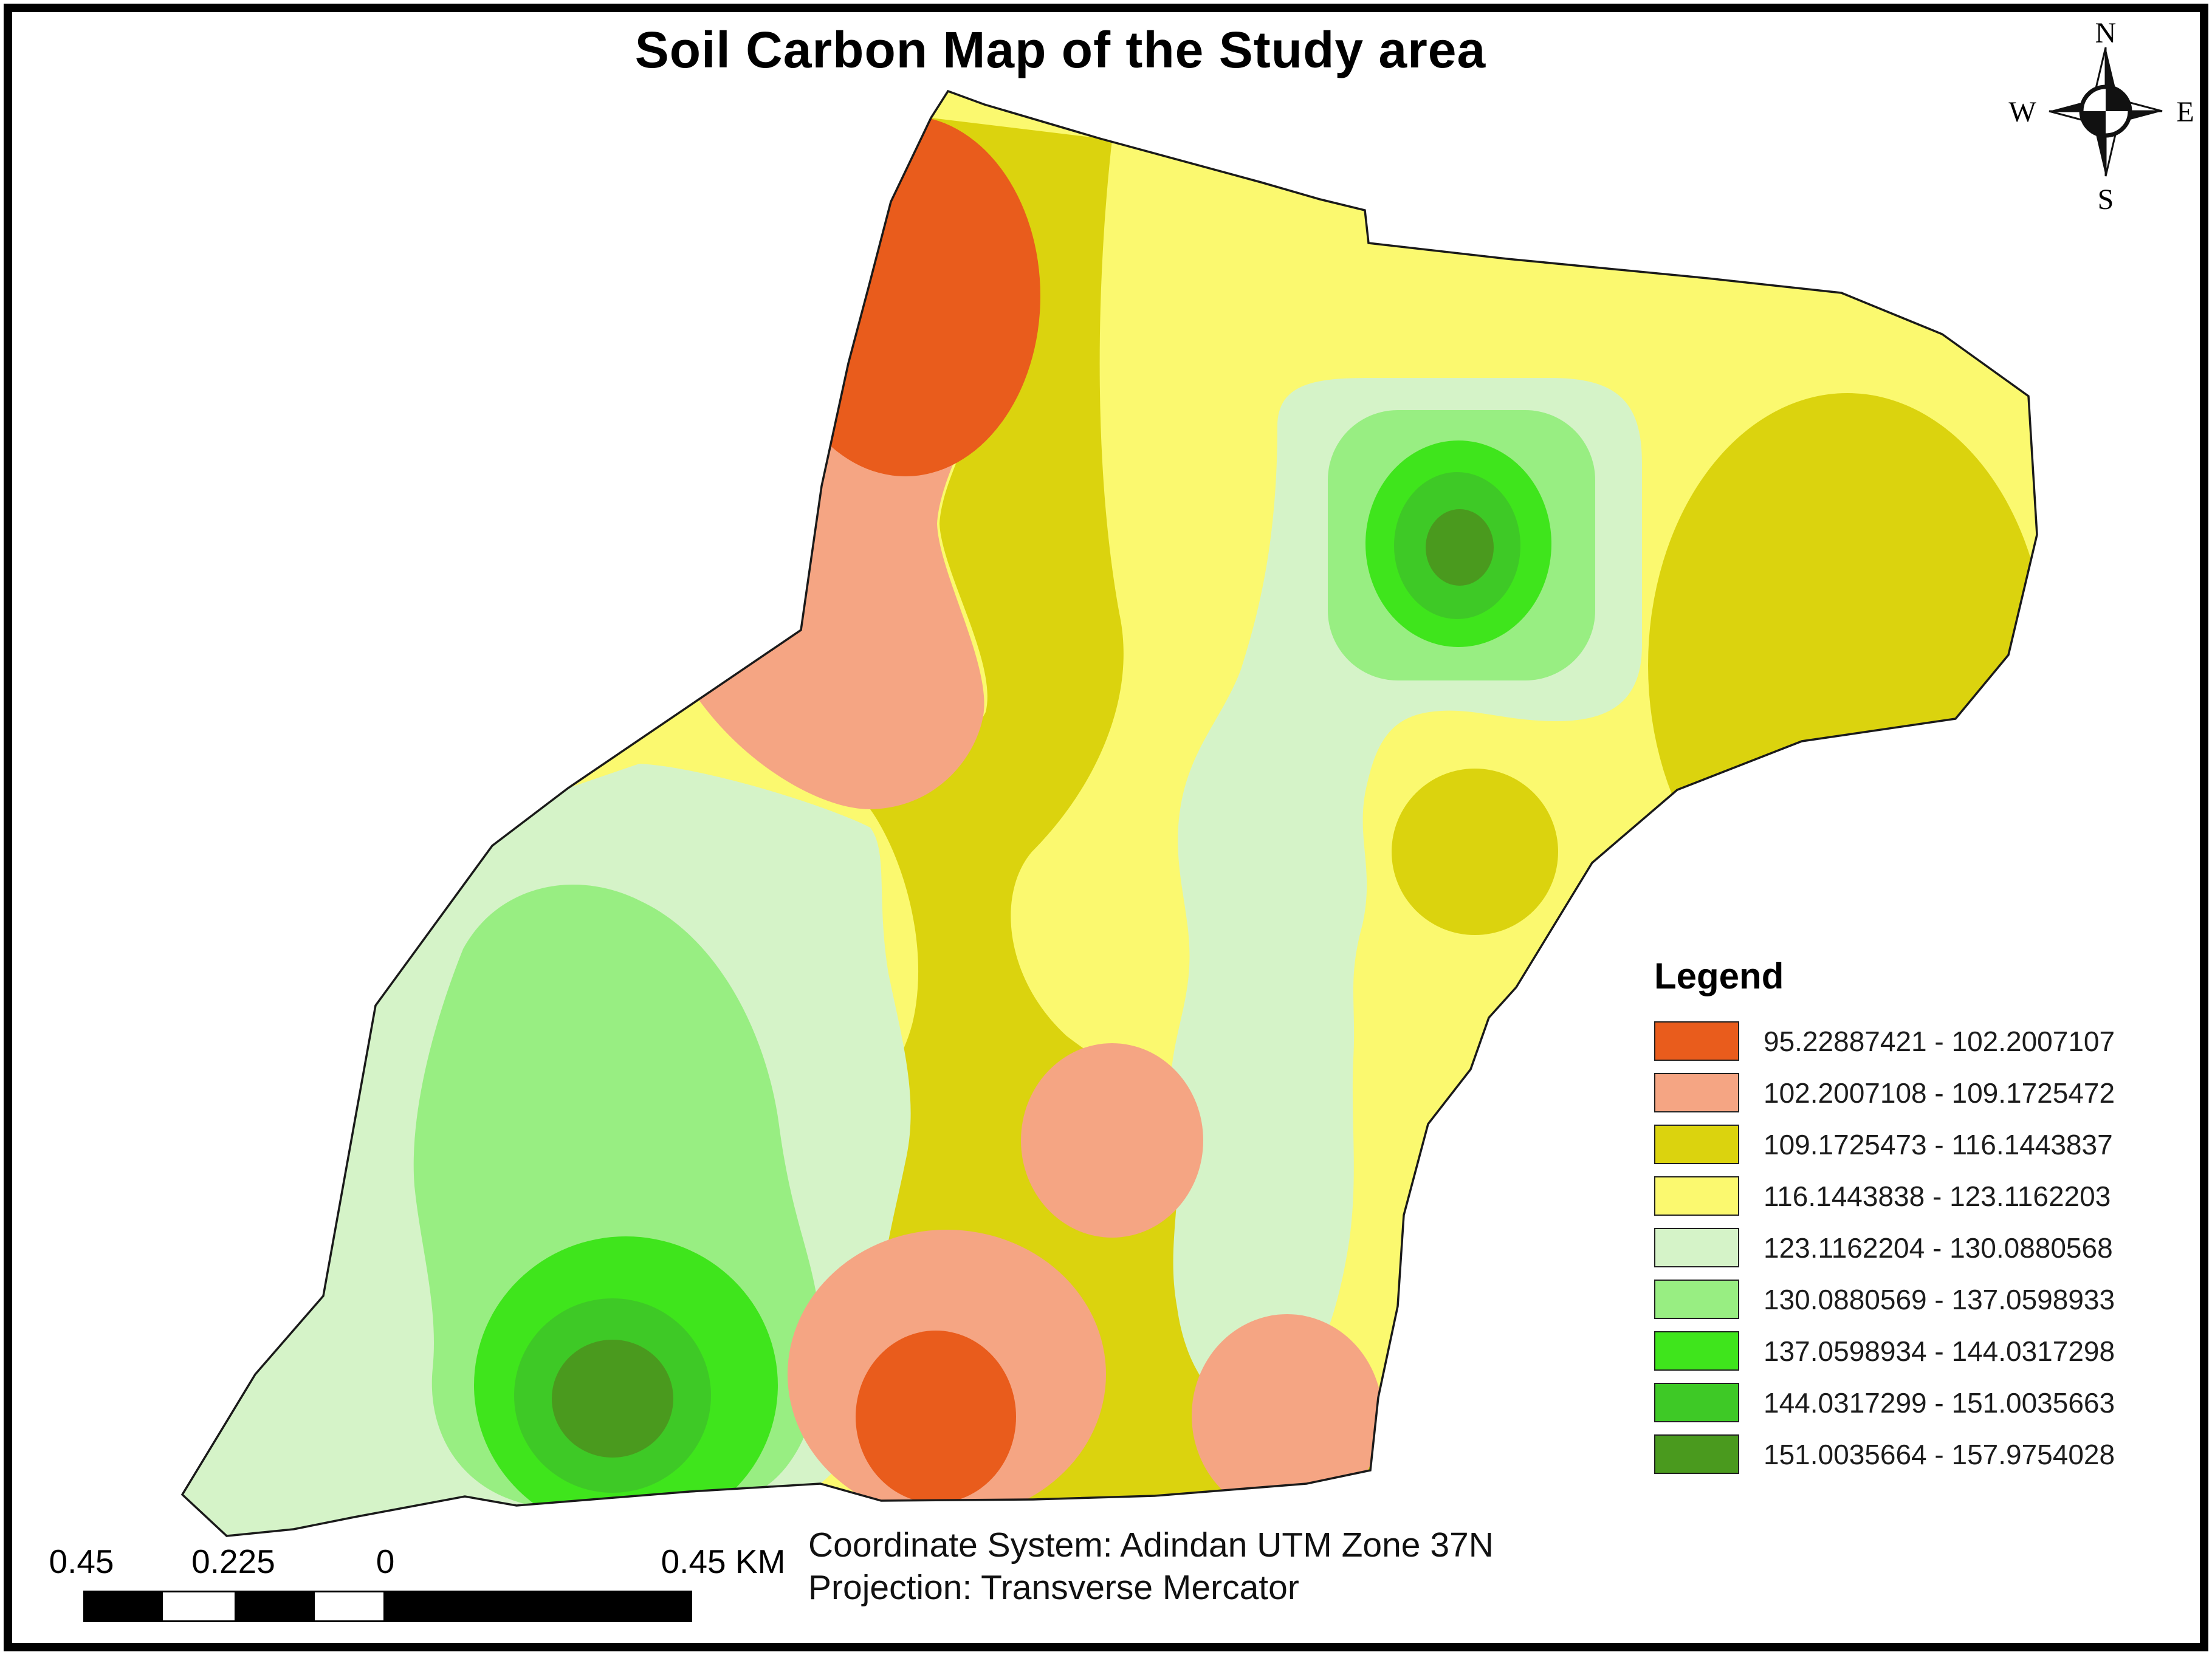  What do you see at coordinates (1696, 1351) in the screenshot?
I see `legend-swatch-class7` at bounding box center [1696, 1351].